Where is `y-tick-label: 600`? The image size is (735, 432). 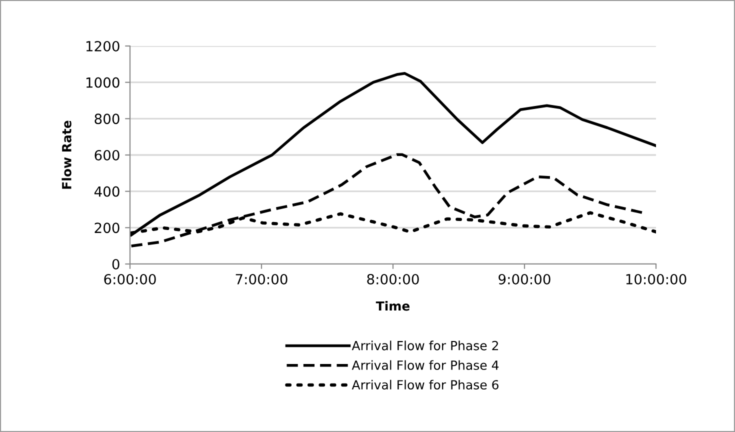 y-tick-label: 600 is located at coordinates (107, 155).